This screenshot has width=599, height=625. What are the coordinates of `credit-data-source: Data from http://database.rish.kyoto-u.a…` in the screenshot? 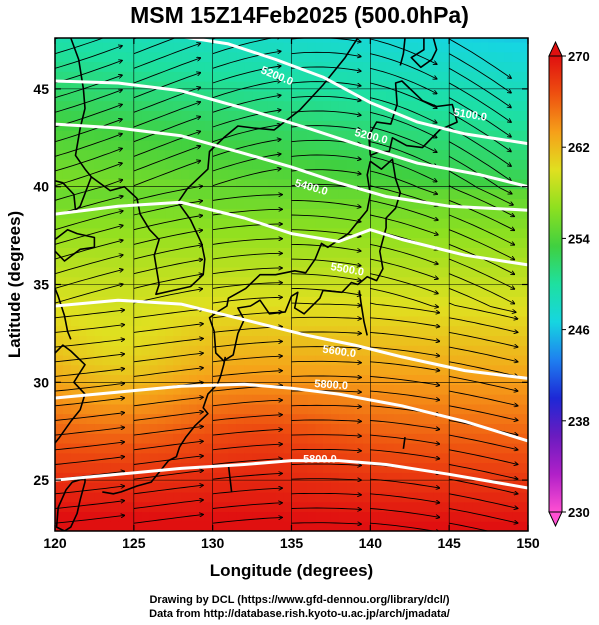 It's located at (299, 614).